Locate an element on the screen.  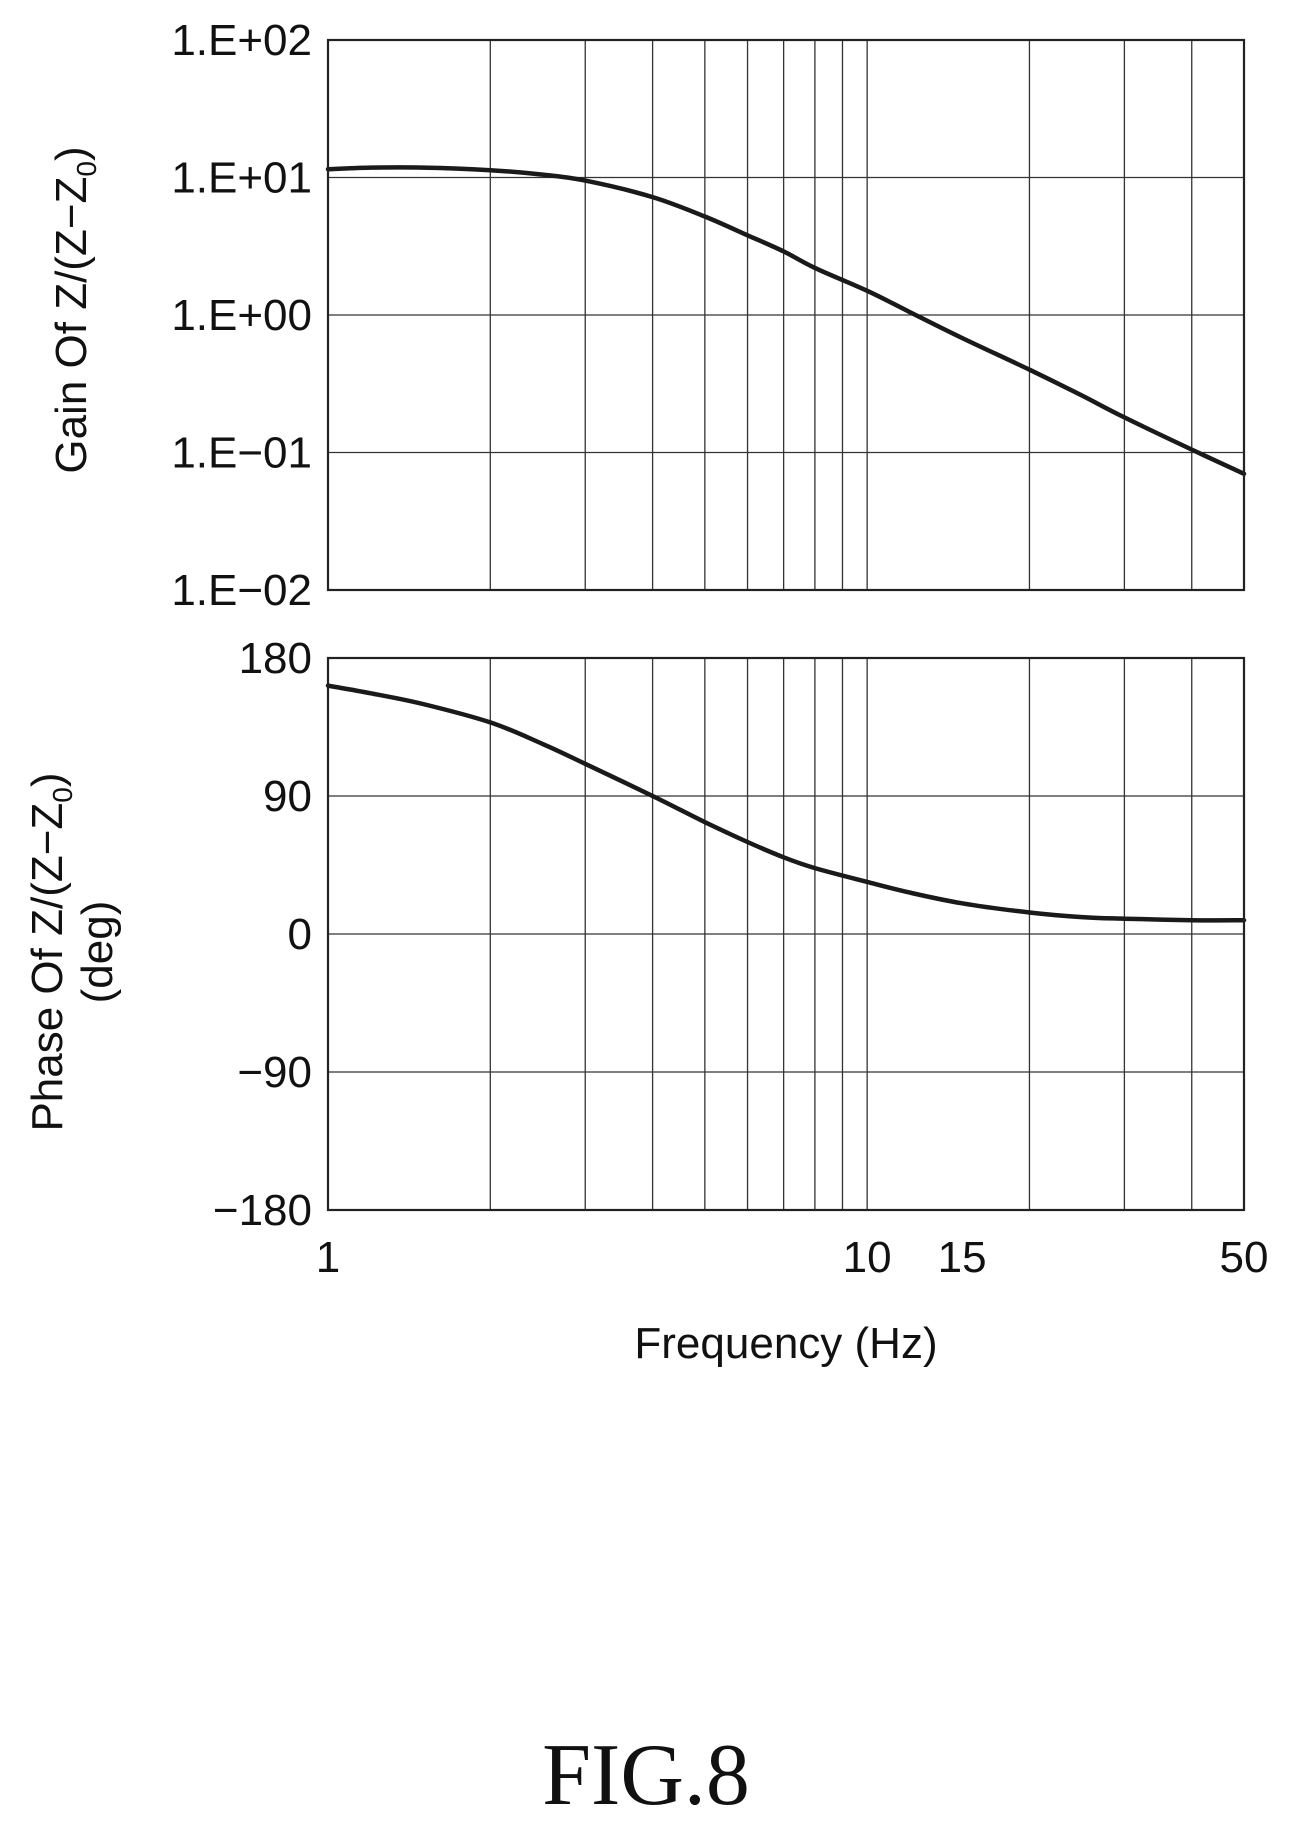
gain-y-tick-label: 1.E+00 is located at coordinates (241, 315).